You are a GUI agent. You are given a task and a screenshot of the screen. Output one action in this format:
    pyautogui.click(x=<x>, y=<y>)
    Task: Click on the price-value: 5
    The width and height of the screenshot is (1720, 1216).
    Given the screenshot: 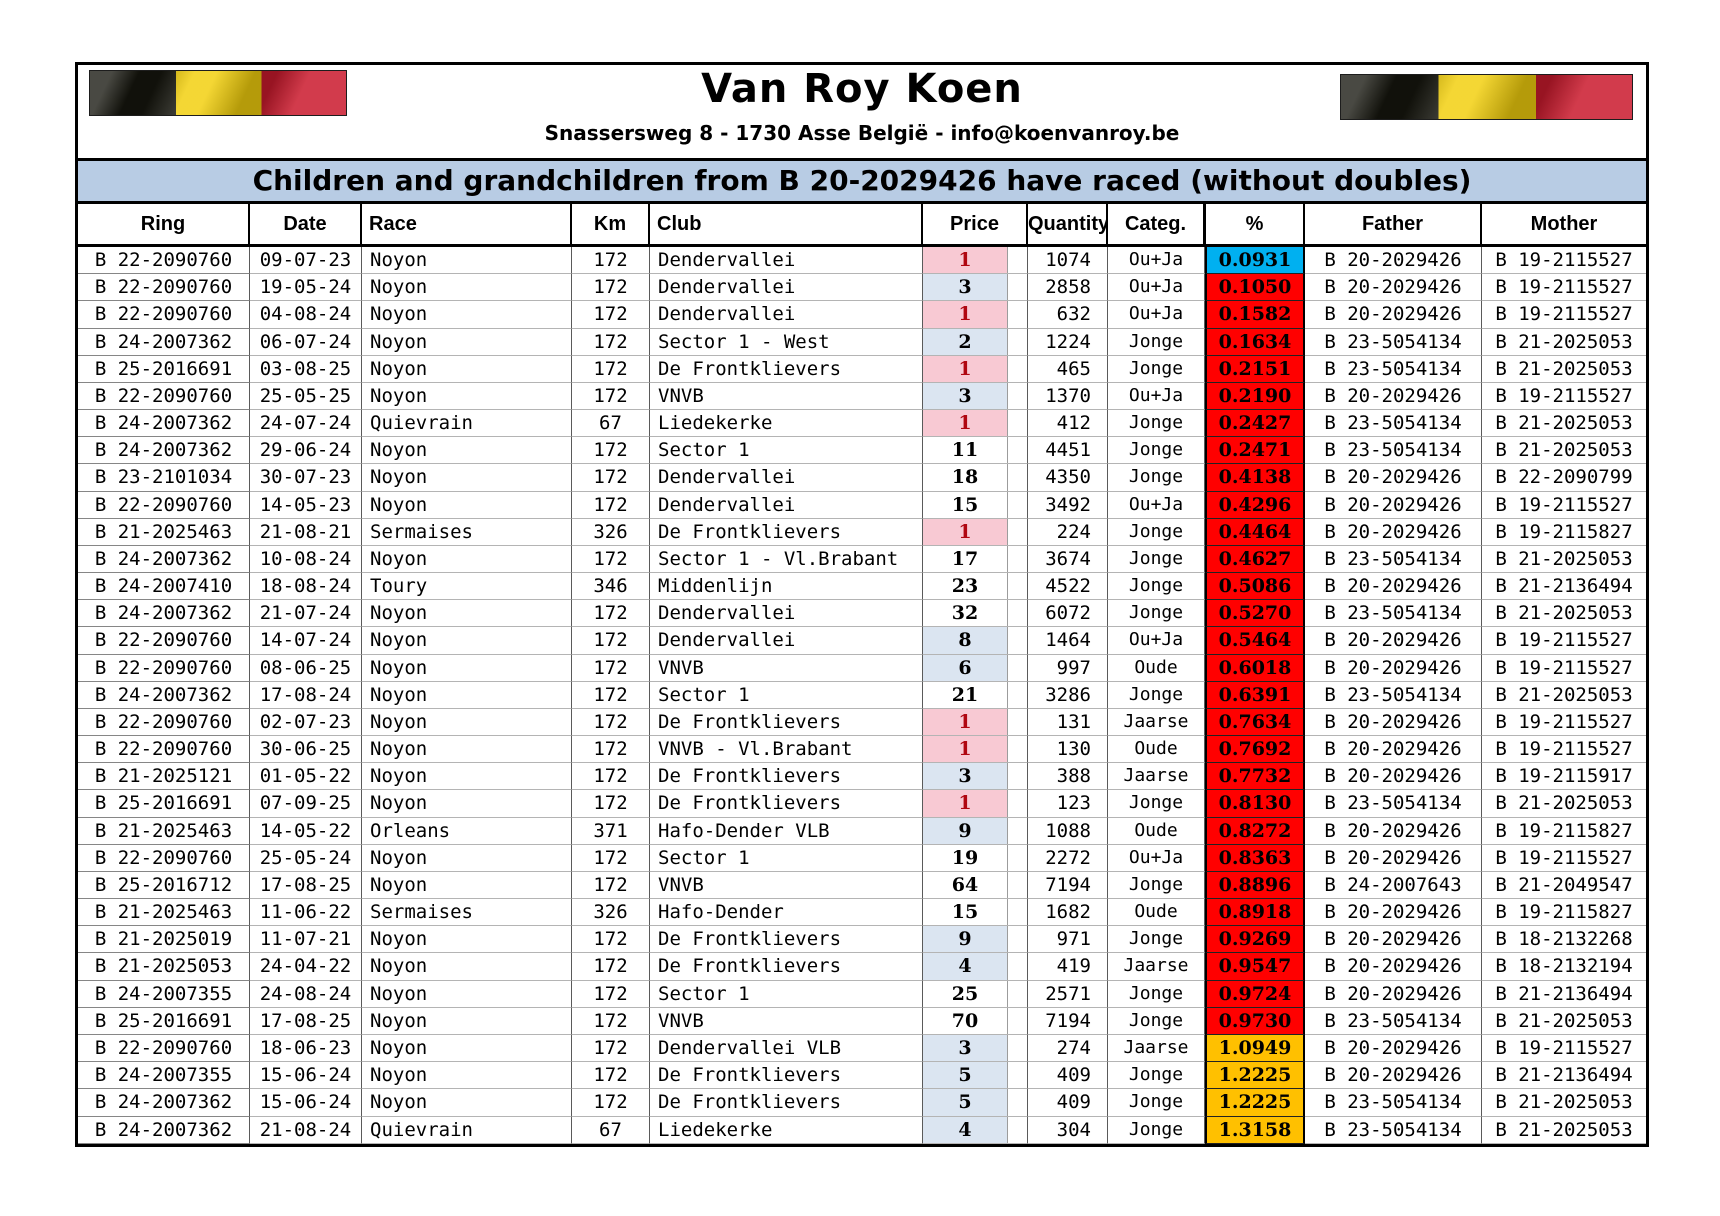 What is the action you would take?
    pyautogui.click(x=965, y=1075)
    